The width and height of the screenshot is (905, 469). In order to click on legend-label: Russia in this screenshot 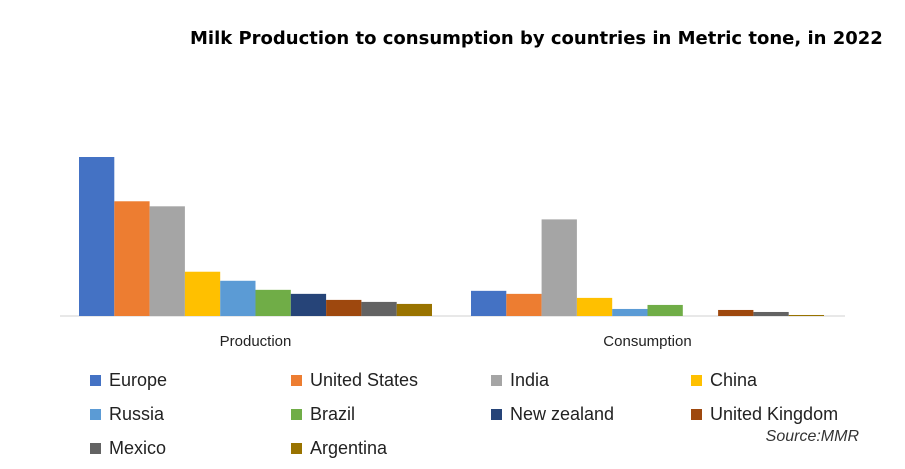, I will do `click(137, 414)`.